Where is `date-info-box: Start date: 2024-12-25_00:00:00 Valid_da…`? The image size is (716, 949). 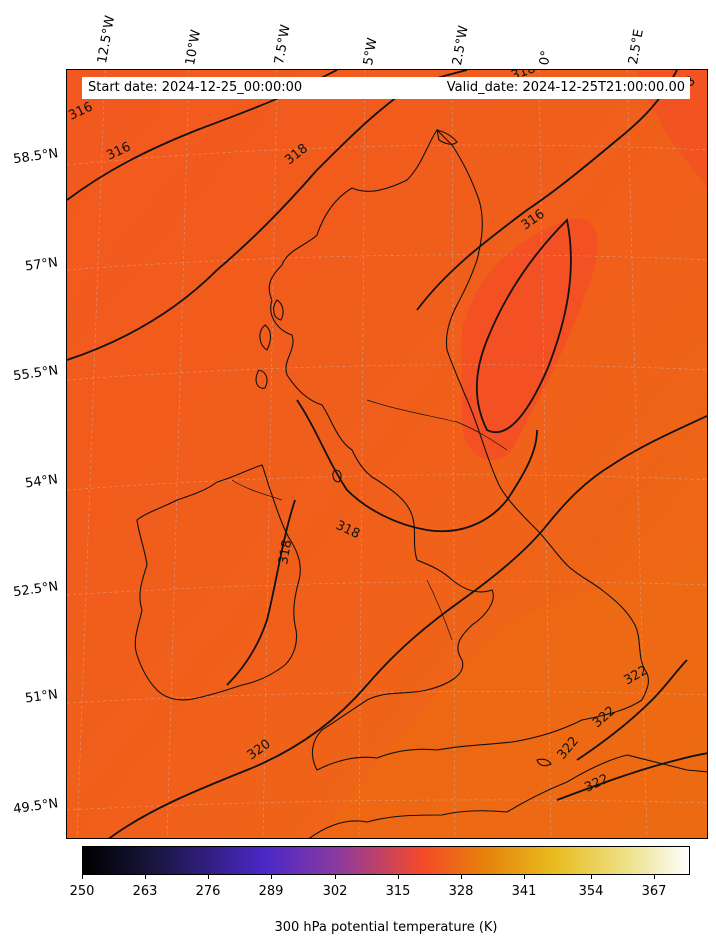
date-info-box: Start date: 2024-12-25_00:00:00 Valid_da… is located at coordinates (386, 88).